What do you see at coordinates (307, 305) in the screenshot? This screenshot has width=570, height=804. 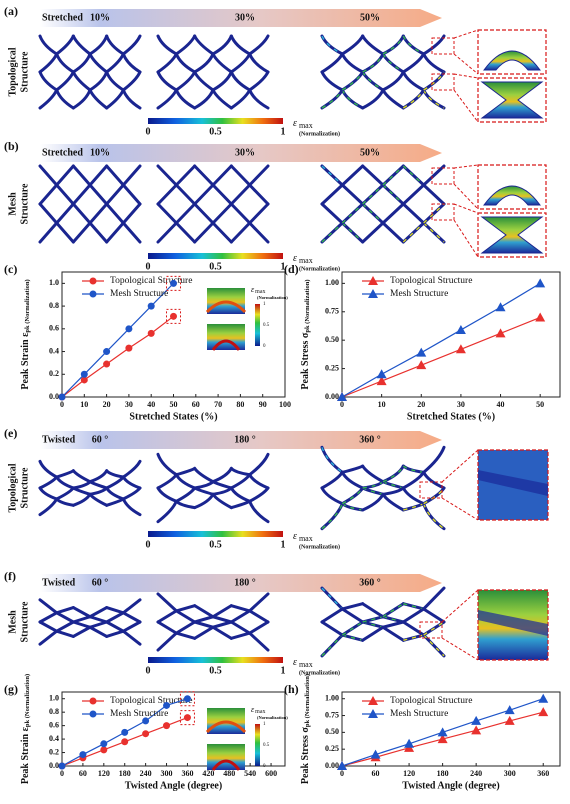 I see `y-axis-title-sub: pk (Normalization)` at bounding box center [307, 305].